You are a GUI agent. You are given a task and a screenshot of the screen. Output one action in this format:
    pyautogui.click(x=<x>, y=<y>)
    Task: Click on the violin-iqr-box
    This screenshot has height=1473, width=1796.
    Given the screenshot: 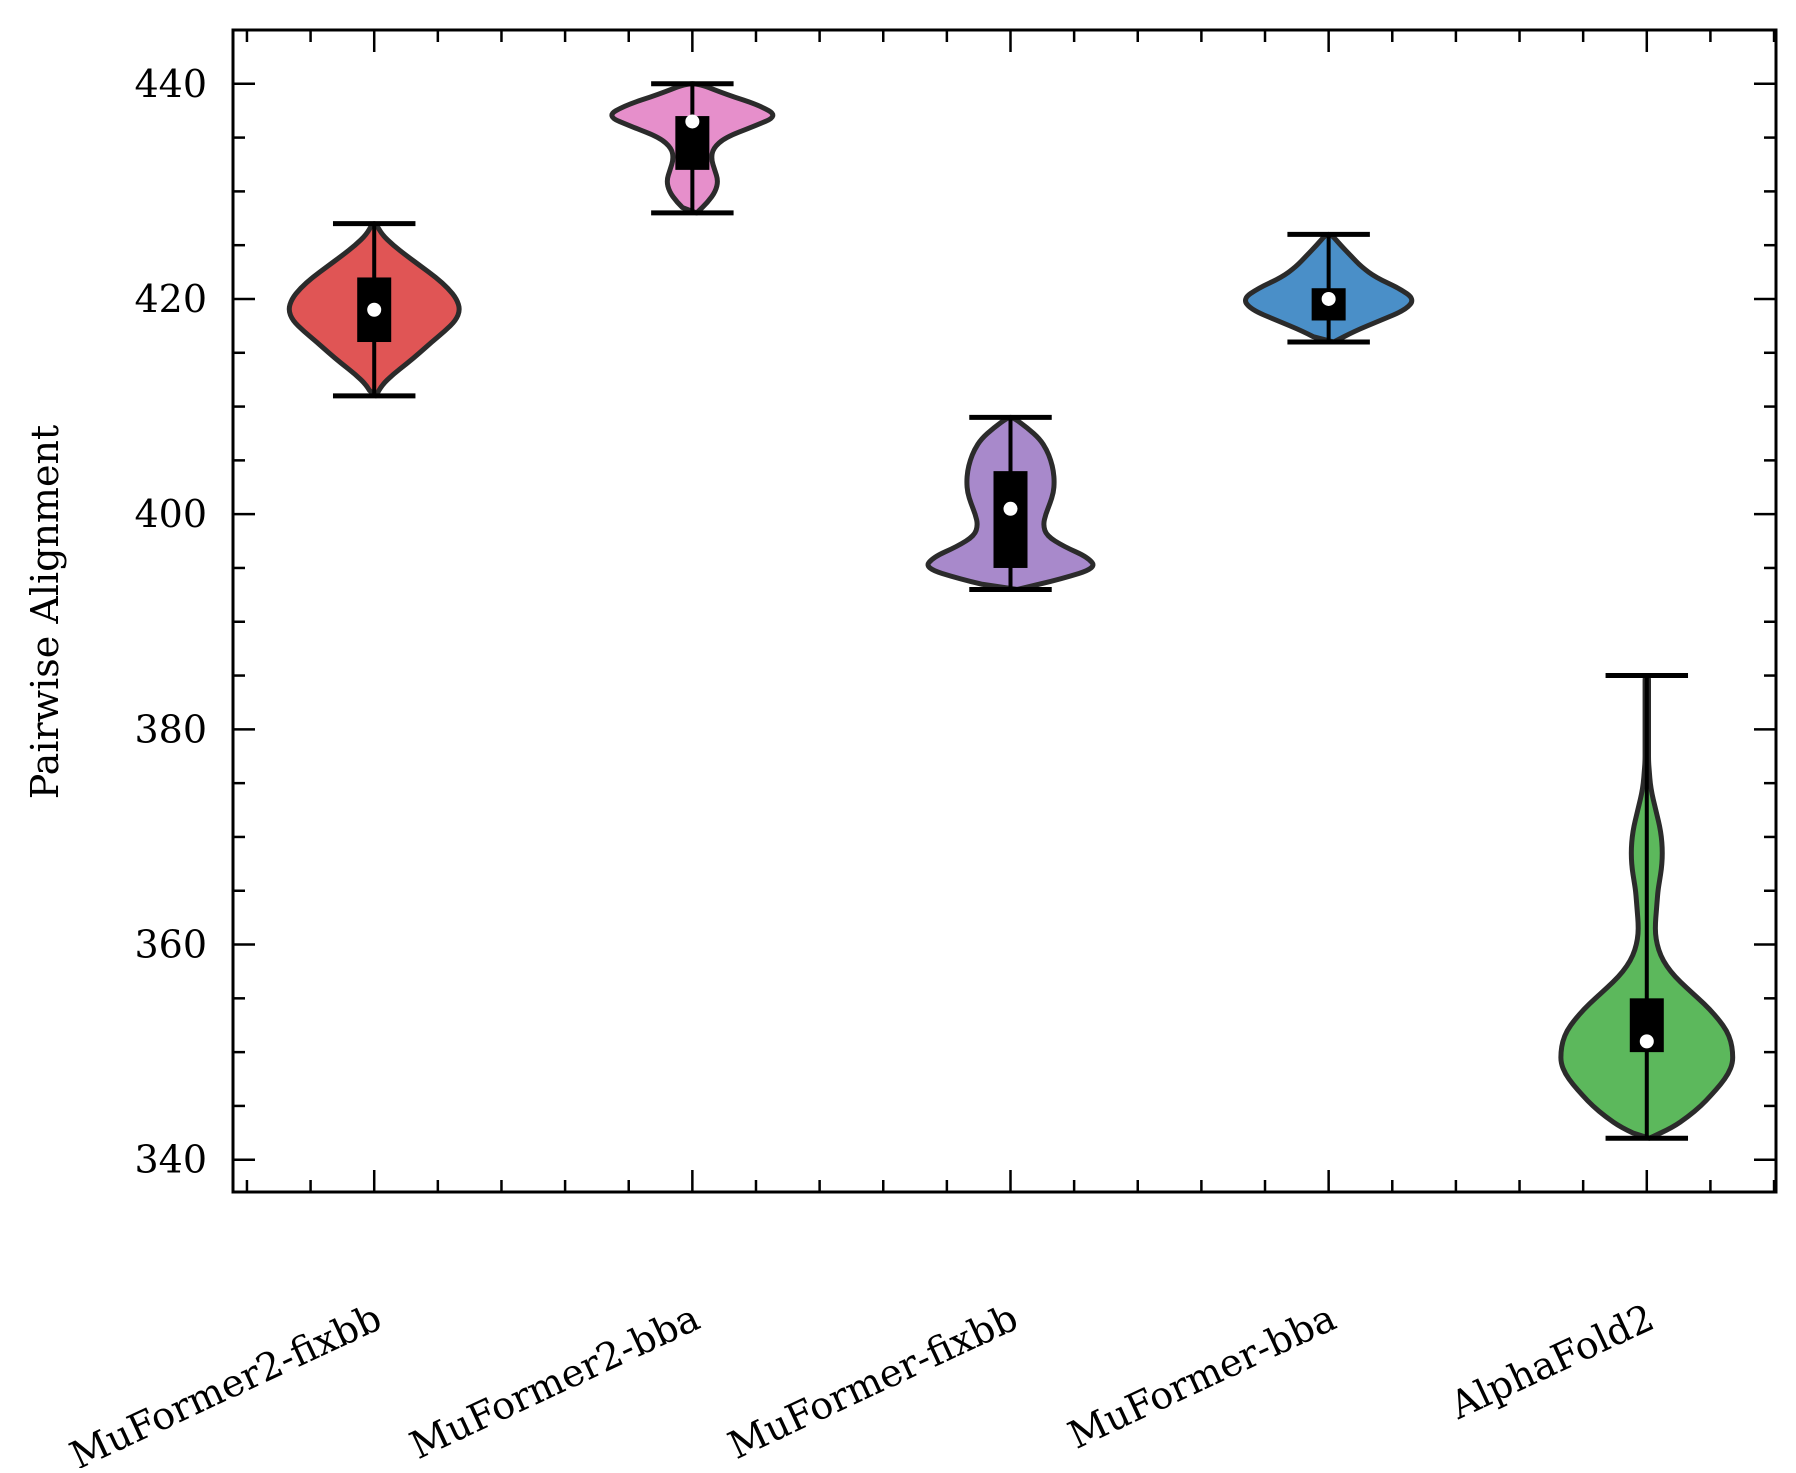 What is the action you would take?
    pyautogui.click(x=1010, y=519)
    